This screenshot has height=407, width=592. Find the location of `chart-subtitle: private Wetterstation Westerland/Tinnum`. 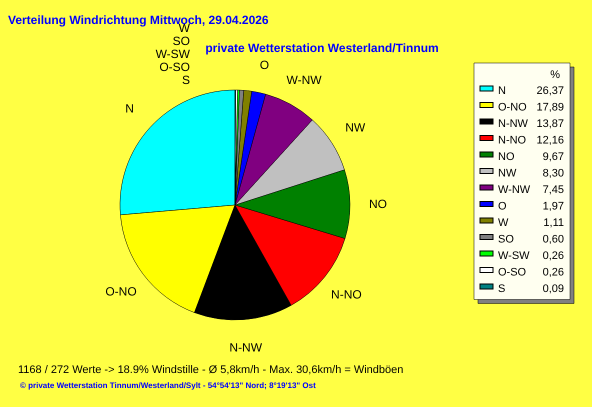

chart-subtitle: private Wetterstation Westerland/Tinnum is located at coordinates (322, 48).